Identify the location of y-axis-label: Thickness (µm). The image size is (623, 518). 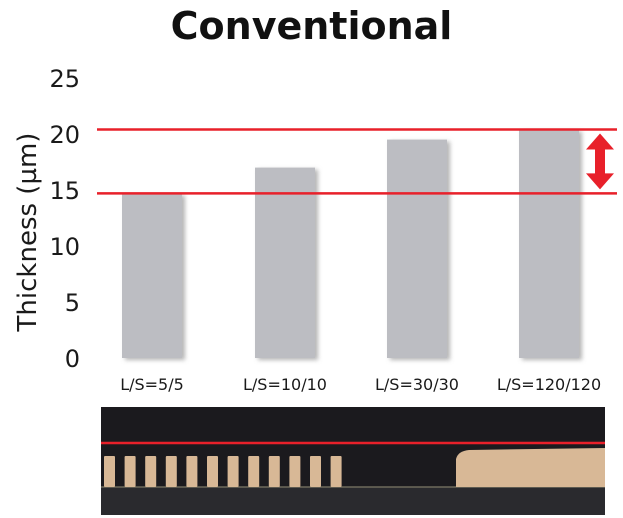
(28, 233).